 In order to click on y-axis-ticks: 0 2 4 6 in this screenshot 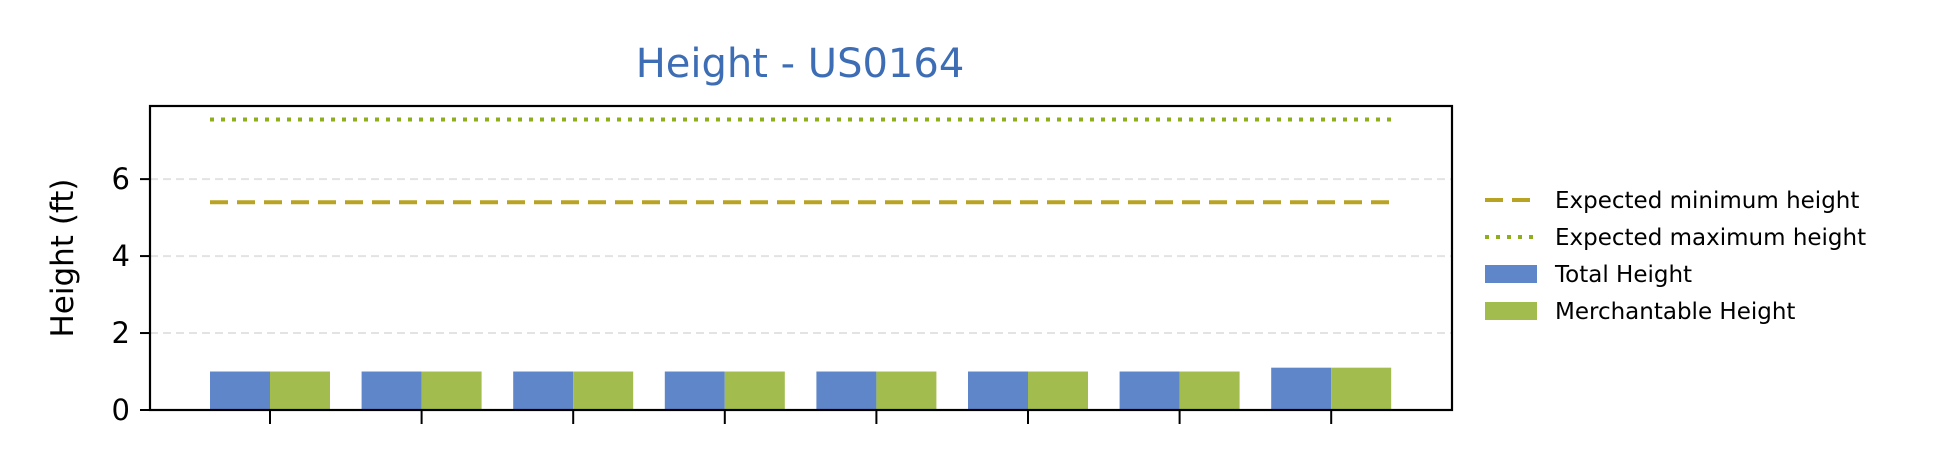, I will do `click(131, 294)`.